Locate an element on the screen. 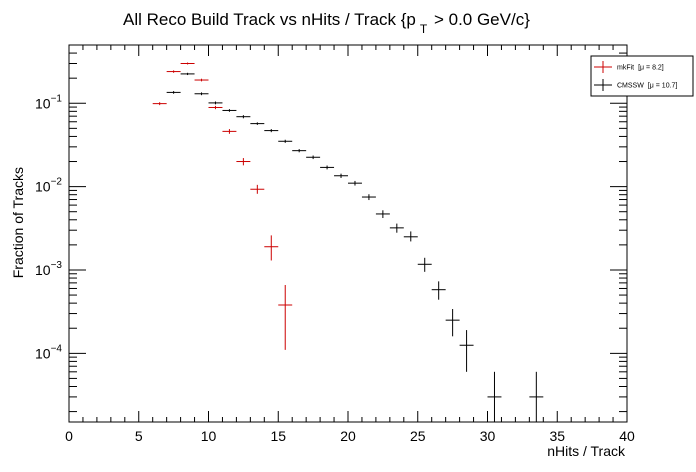  legend-stat-mkfit: [μ = 8.2] is located at coordinates (651, 68).